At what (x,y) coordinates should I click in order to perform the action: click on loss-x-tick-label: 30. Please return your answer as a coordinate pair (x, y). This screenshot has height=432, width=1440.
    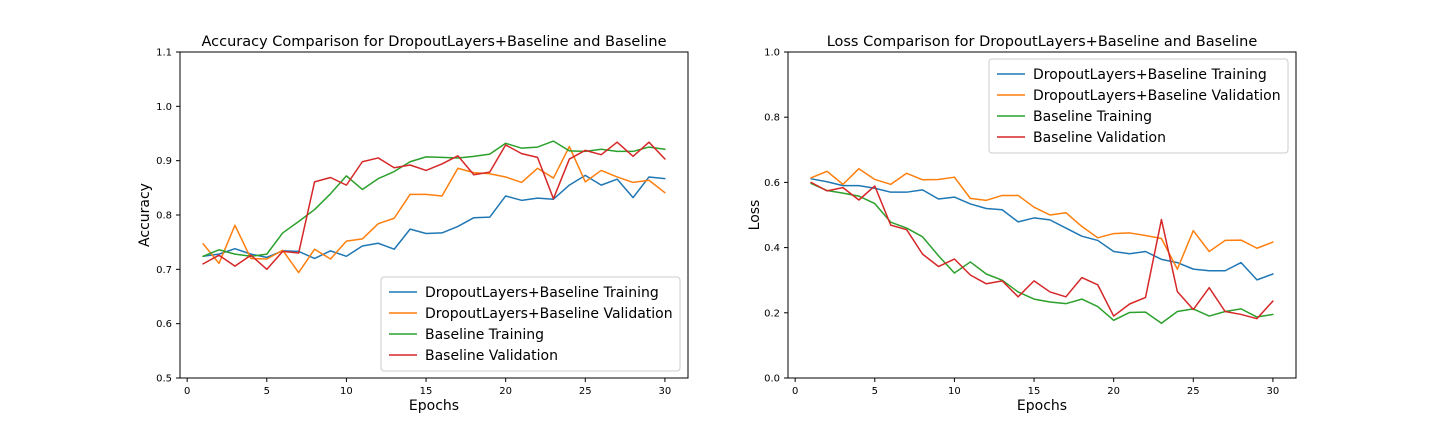
    Looking at the image, I should click on (1273, 391).